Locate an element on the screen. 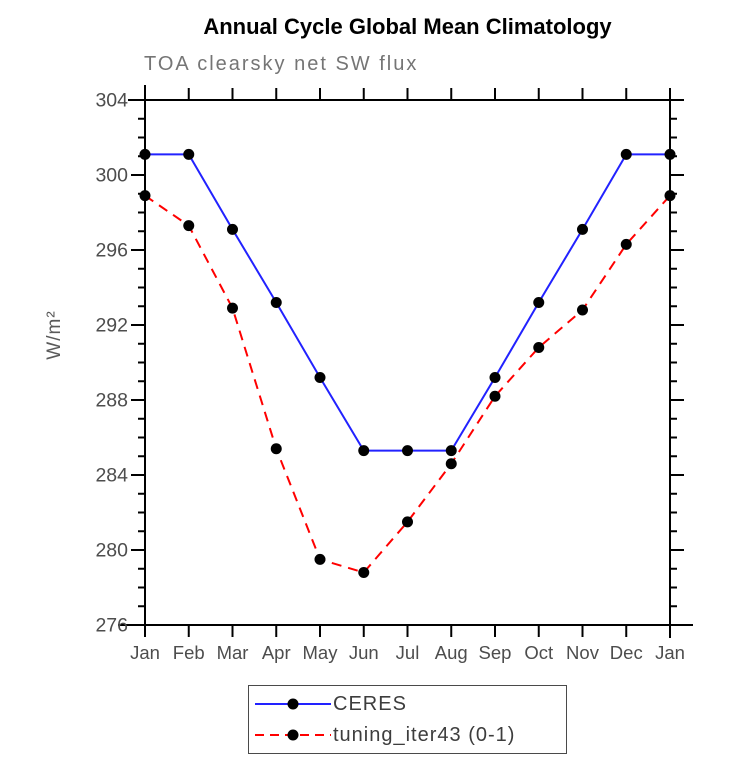  legend-line-sample-ceres is located at coordinates (293, 704).